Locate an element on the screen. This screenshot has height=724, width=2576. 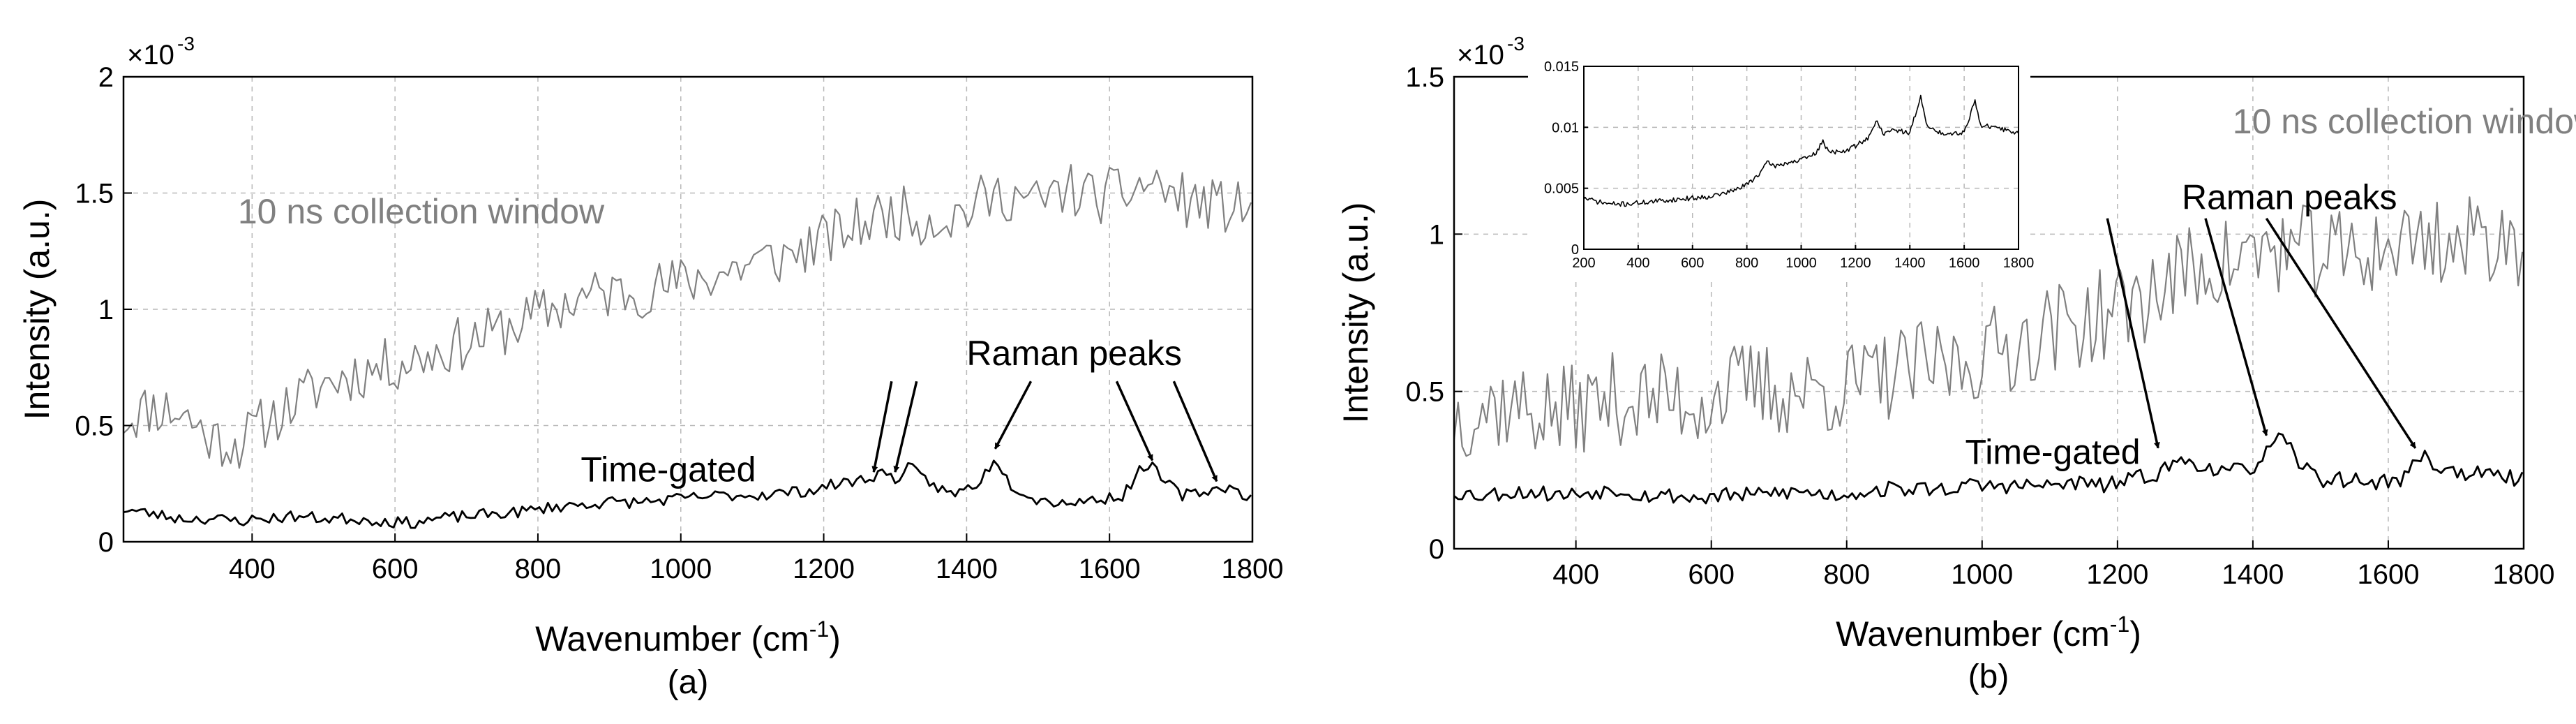
inset-xtick-label: 1200 is located at coordinates (1855, 263).